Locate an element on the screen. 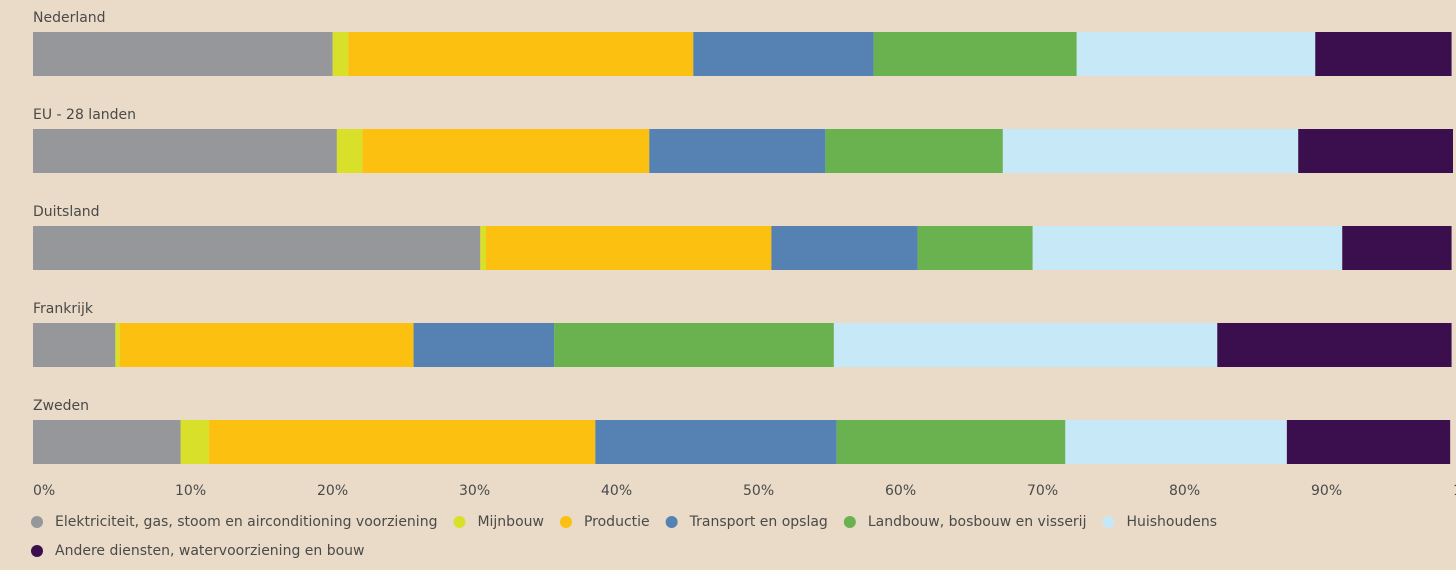  x-tick-label: 0% is located at coordinates (44, 491).